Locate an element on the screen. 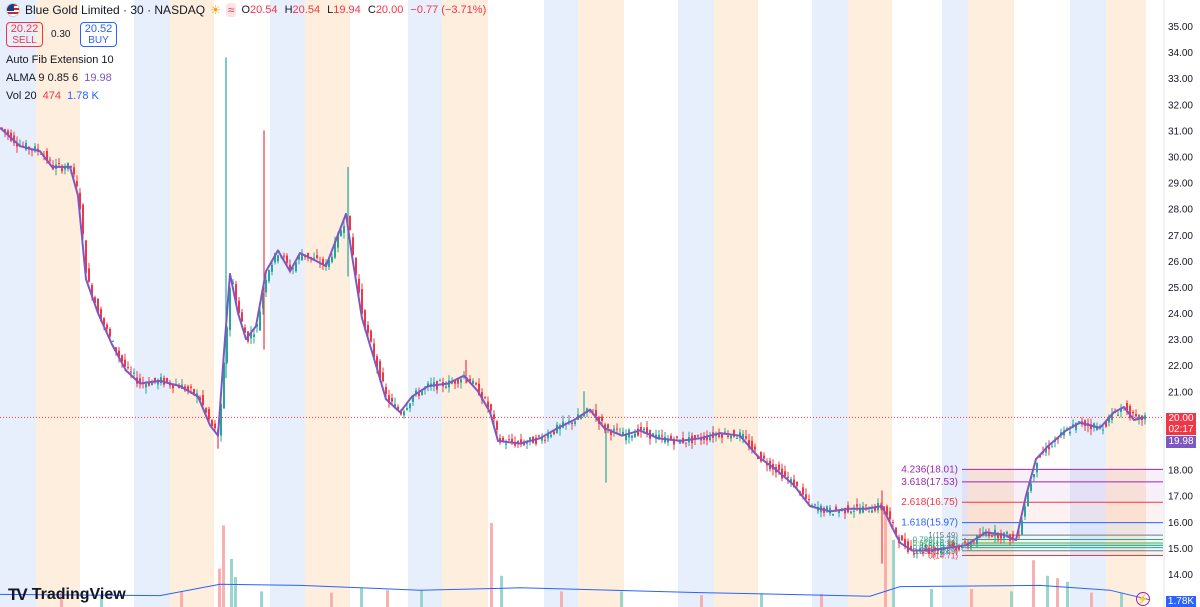 The image size is (1200, 607). fib-label: 1(15.49) is located at coordinates (943, 535).